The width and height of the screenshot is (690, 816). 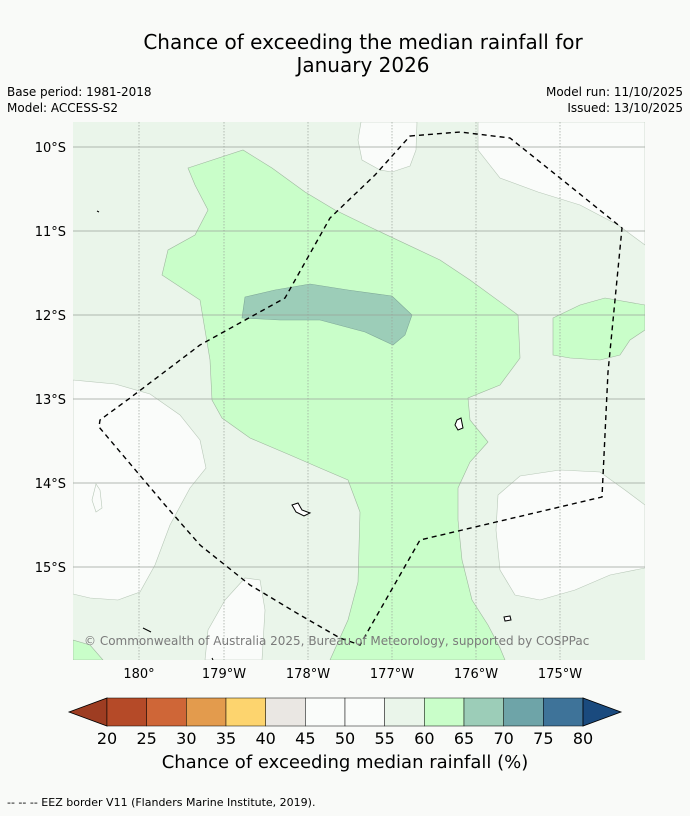 What do you see at coordinates (50, 148) in the screenshot?
I see `lat-label-10s: 10°S` at bounding box center [50, 148].